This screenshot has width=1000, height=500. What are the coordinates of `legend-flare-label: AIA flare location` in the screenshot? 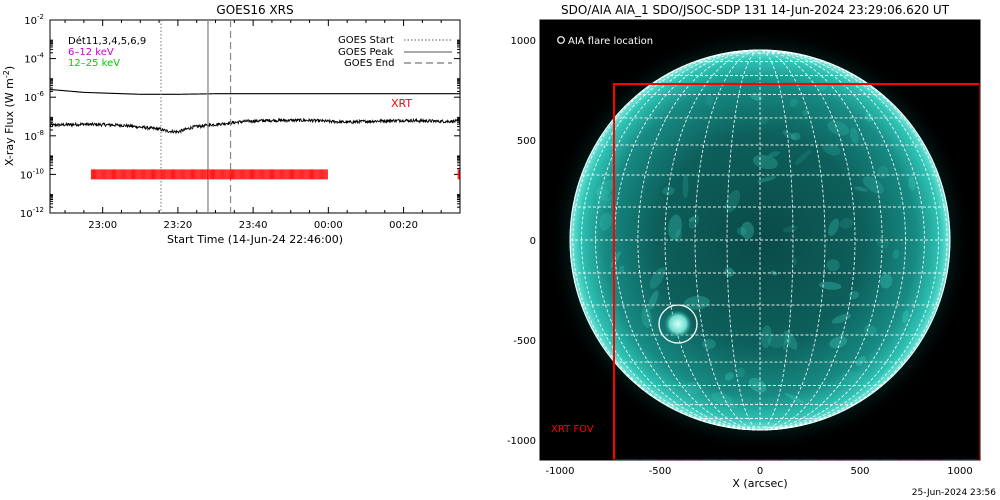 It's located at (610, 41).